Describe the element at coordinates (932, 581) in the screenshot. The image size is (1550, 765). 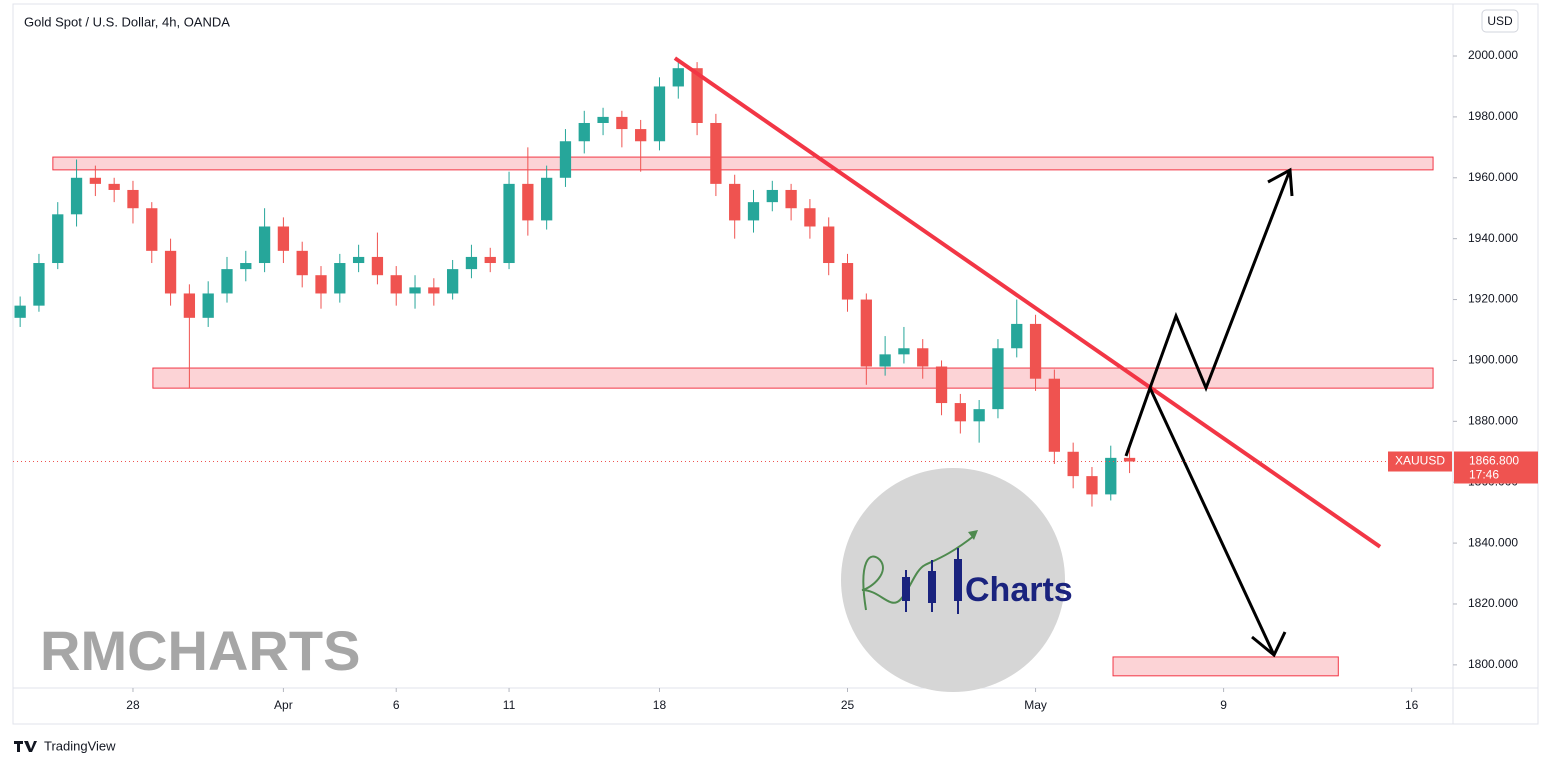
I see `logo-candles` at that location.